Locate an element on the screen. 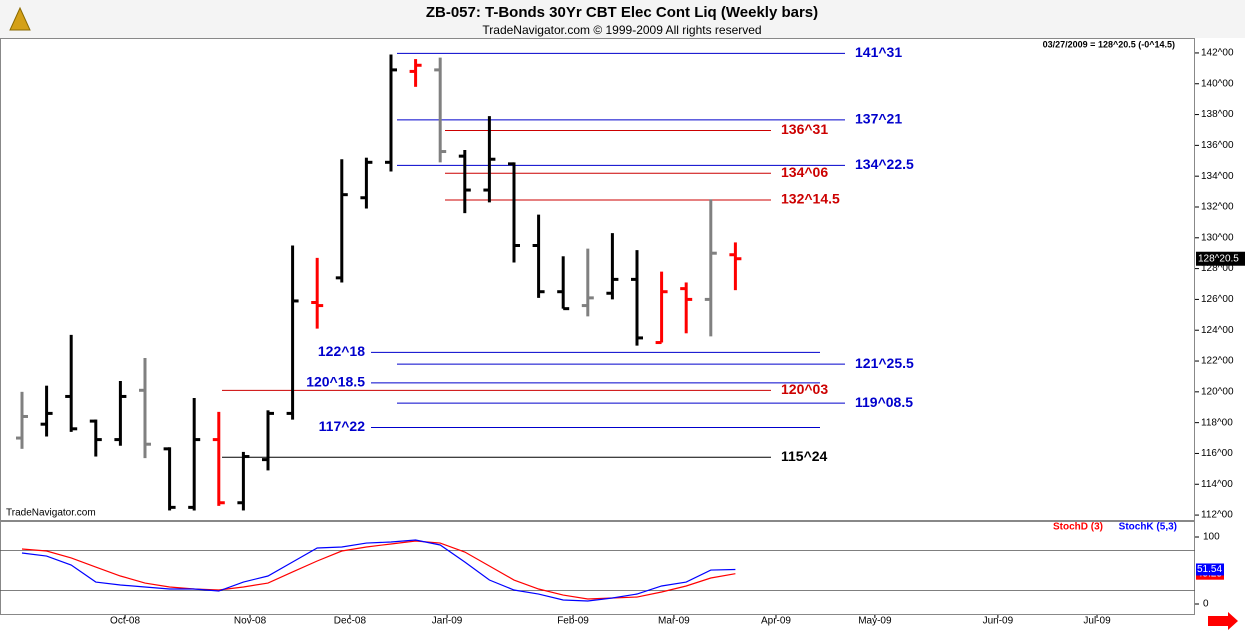 Image resolution: width=1245 pixels, height=631 pixels. y-tick-label: 130^00 is located at coordinates (1217, 237).